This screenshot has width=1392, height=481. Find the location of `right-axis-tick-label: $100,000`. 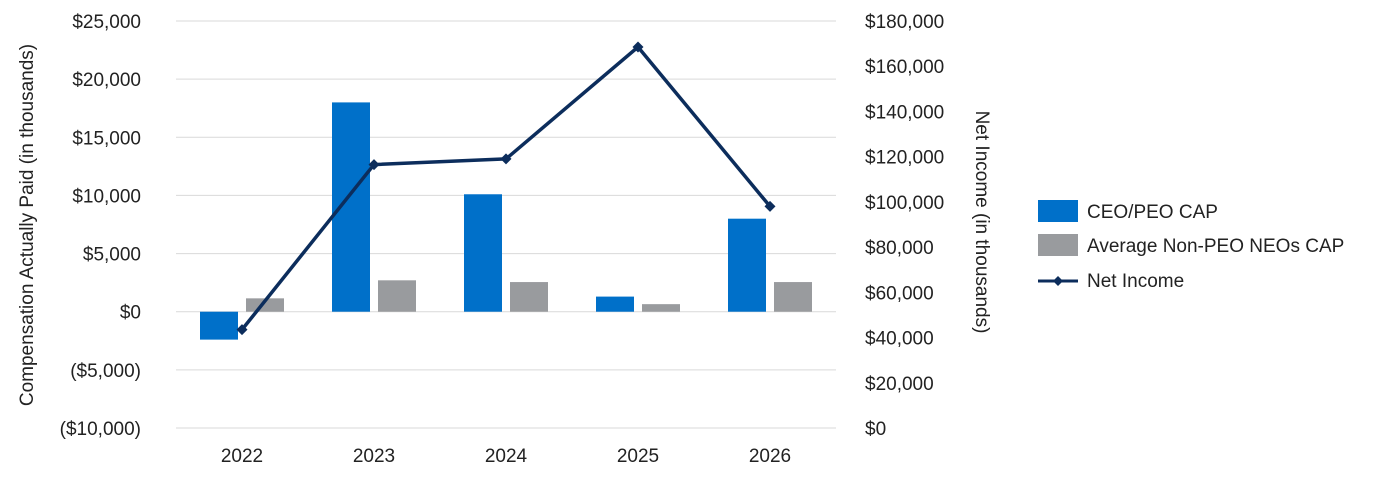

right-axis-tick-label: $100,000 is located at coordinates (904, 203).